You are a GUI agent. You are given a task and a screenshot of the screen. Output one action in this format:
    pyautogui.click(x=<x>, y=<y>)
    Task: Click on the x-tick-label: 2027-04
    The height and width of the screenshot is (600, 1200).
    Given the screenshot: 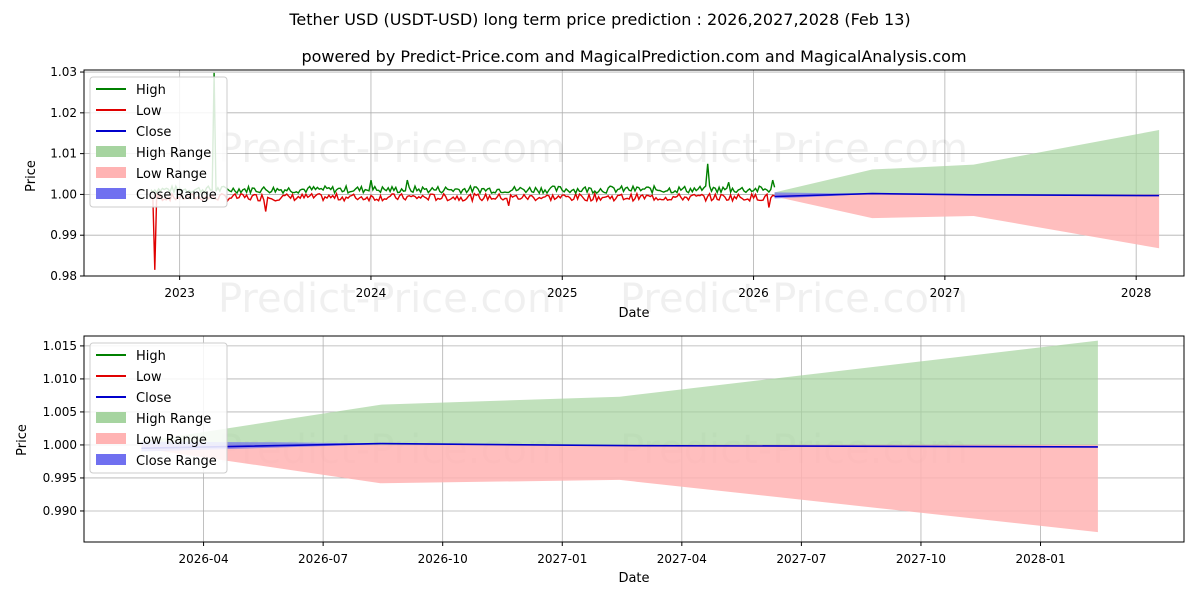 What is the action you would take?
    pyautogui.click(x=682, y=559)
    